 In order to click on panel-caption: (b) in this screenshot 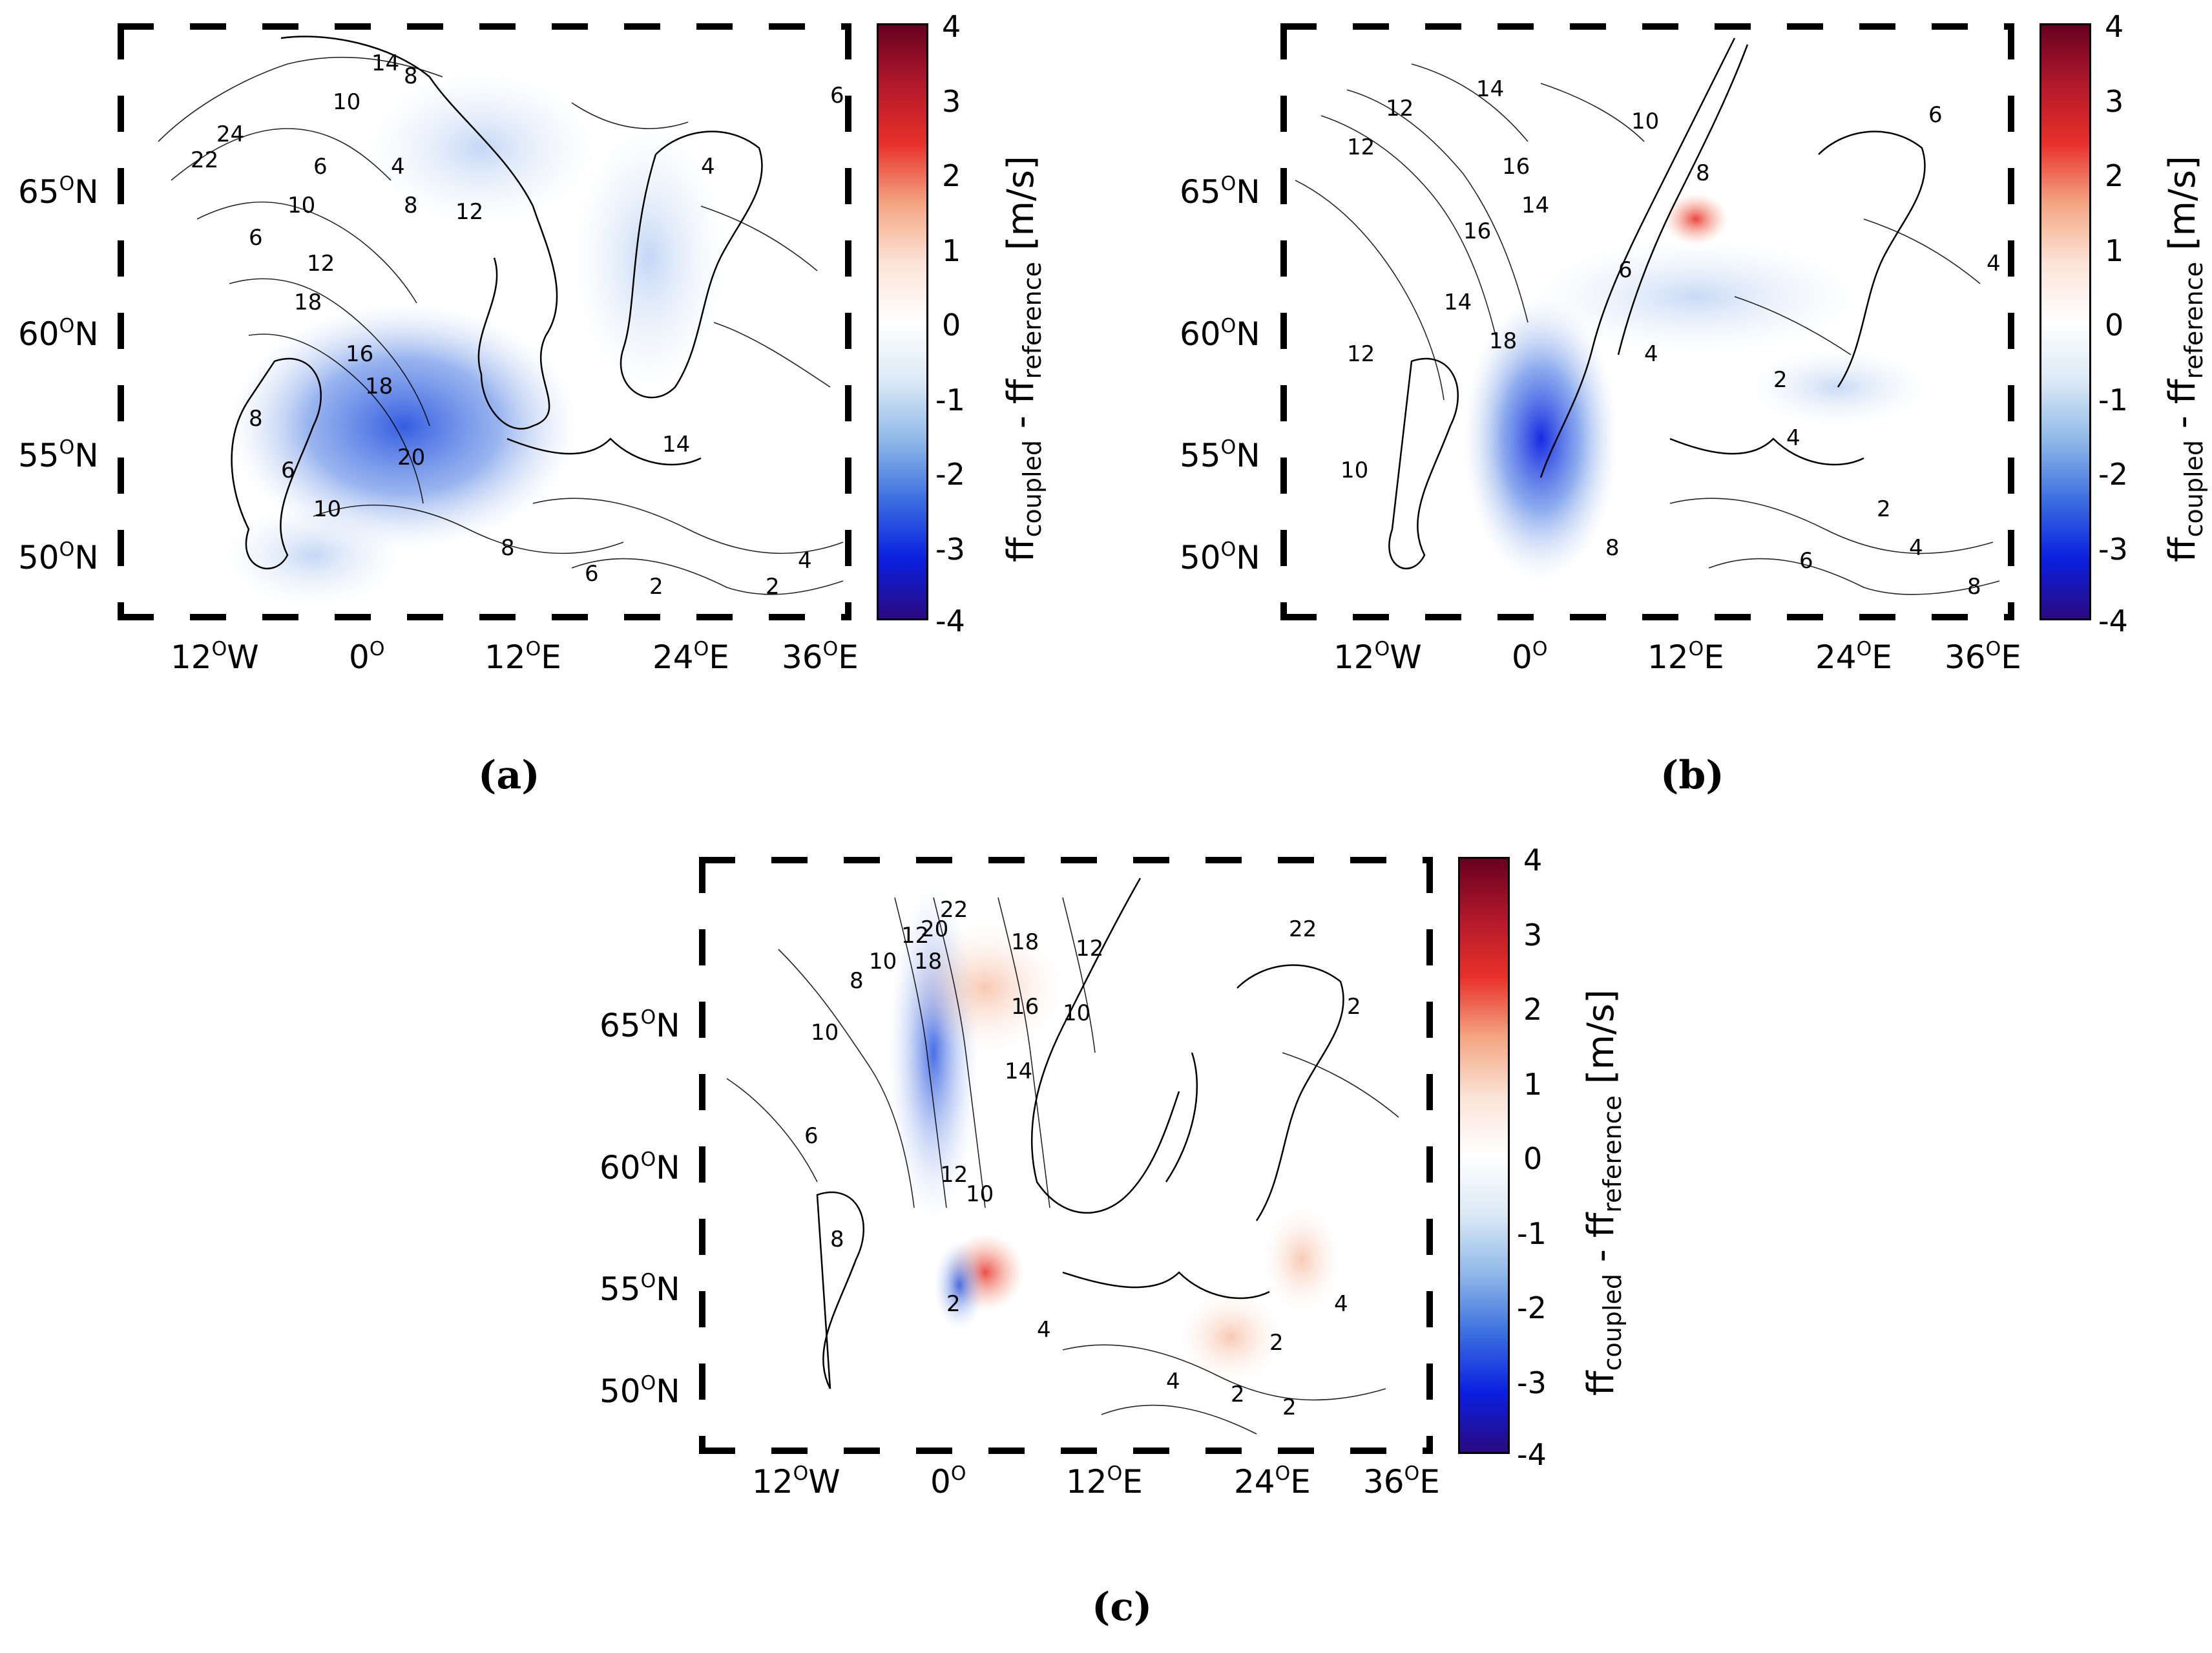, I will do `click(1692, 775)`.